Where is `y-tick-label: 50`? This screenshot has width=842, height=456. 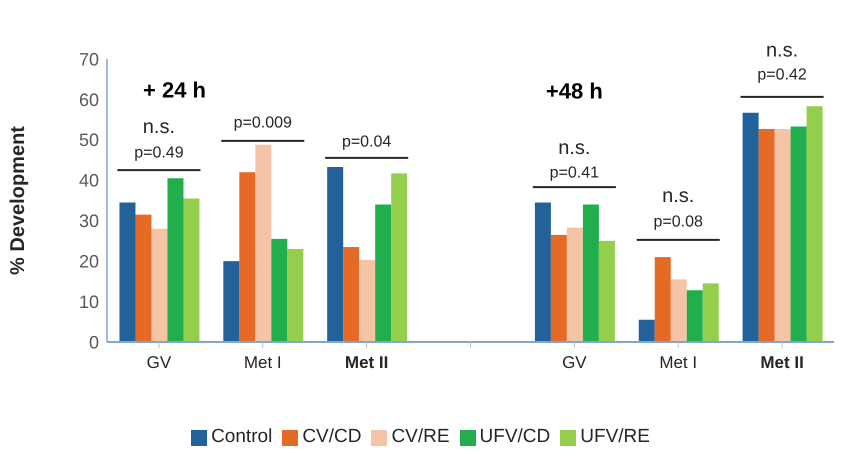 y-tick-label: 50 is located at coordinates (88, 140).